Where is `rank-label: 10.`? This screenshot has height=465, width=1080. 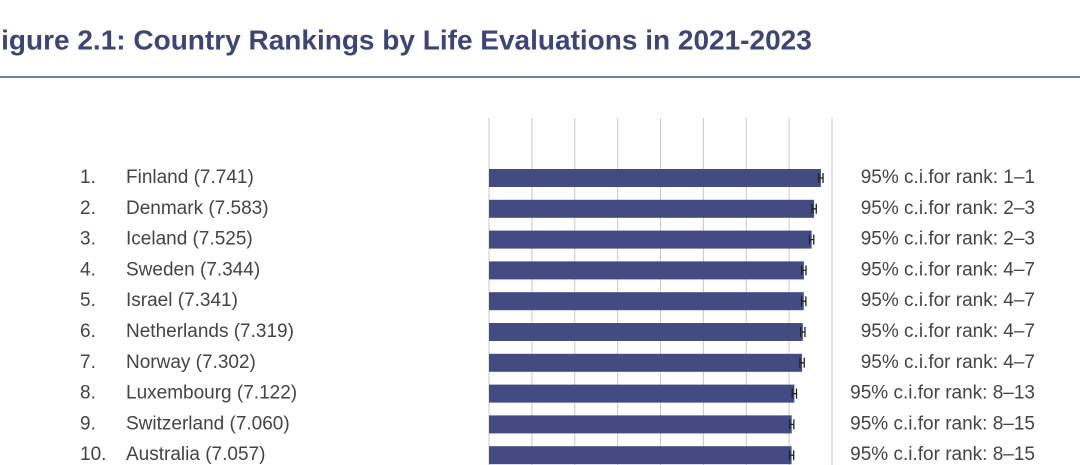 rank-label: 10. is located at coordinates (93, 454).